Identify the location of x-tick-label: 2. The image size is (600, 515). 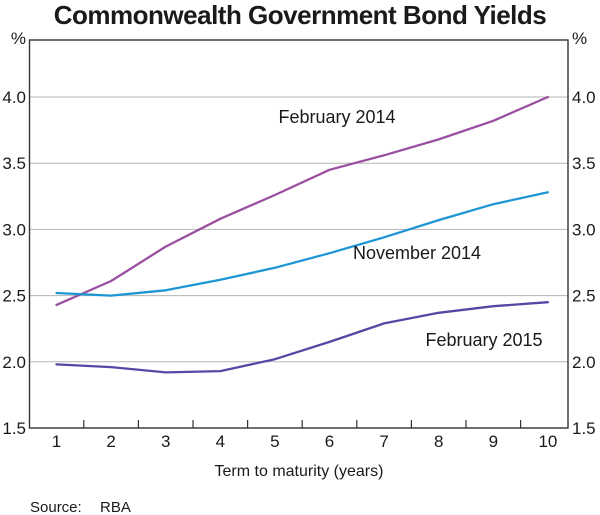
(110, 441).